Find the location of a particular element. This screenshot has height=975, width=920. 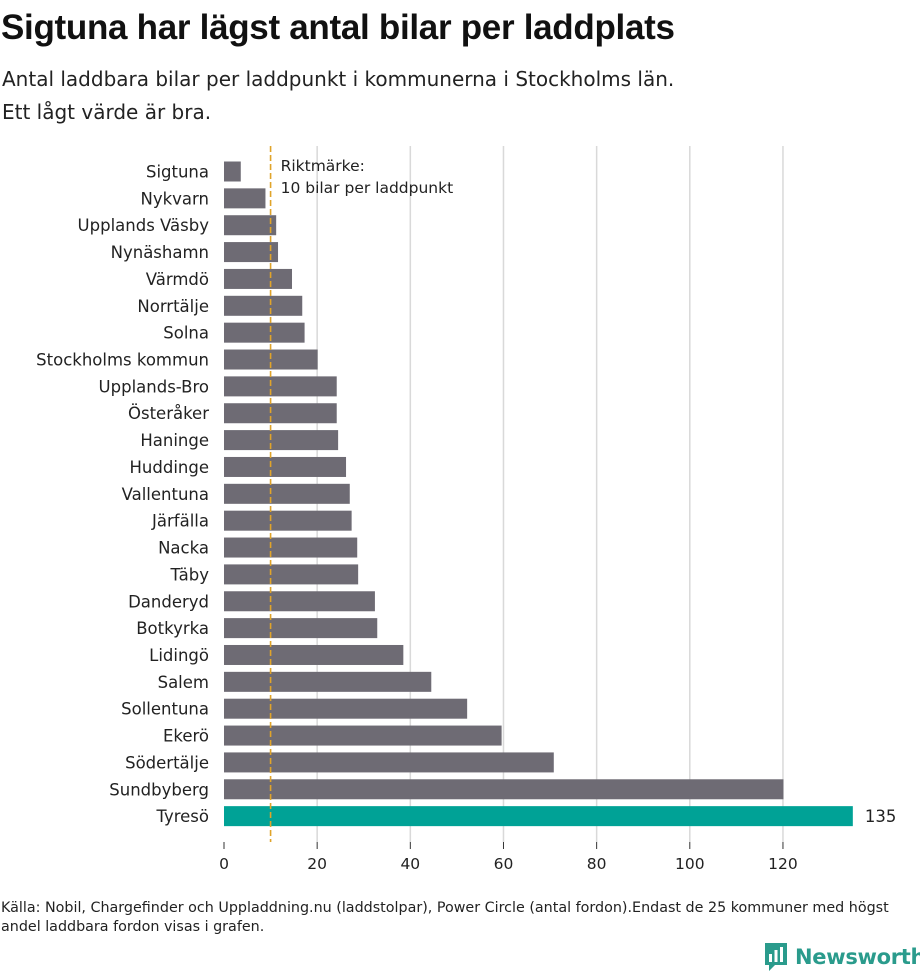

reference-label-line-1: Riktmärke: is located at coordinates (323, 166).